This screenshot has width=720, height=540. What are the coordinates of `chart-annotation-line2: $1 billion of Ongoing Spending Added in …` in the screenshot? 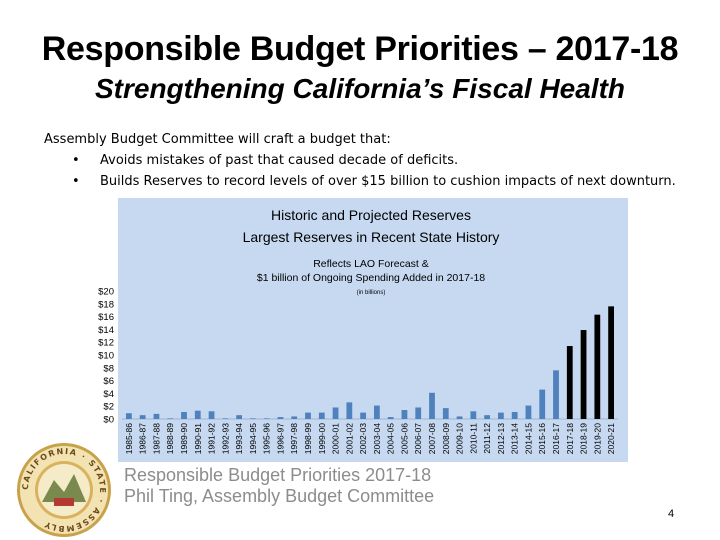 It's located at (371, 278).